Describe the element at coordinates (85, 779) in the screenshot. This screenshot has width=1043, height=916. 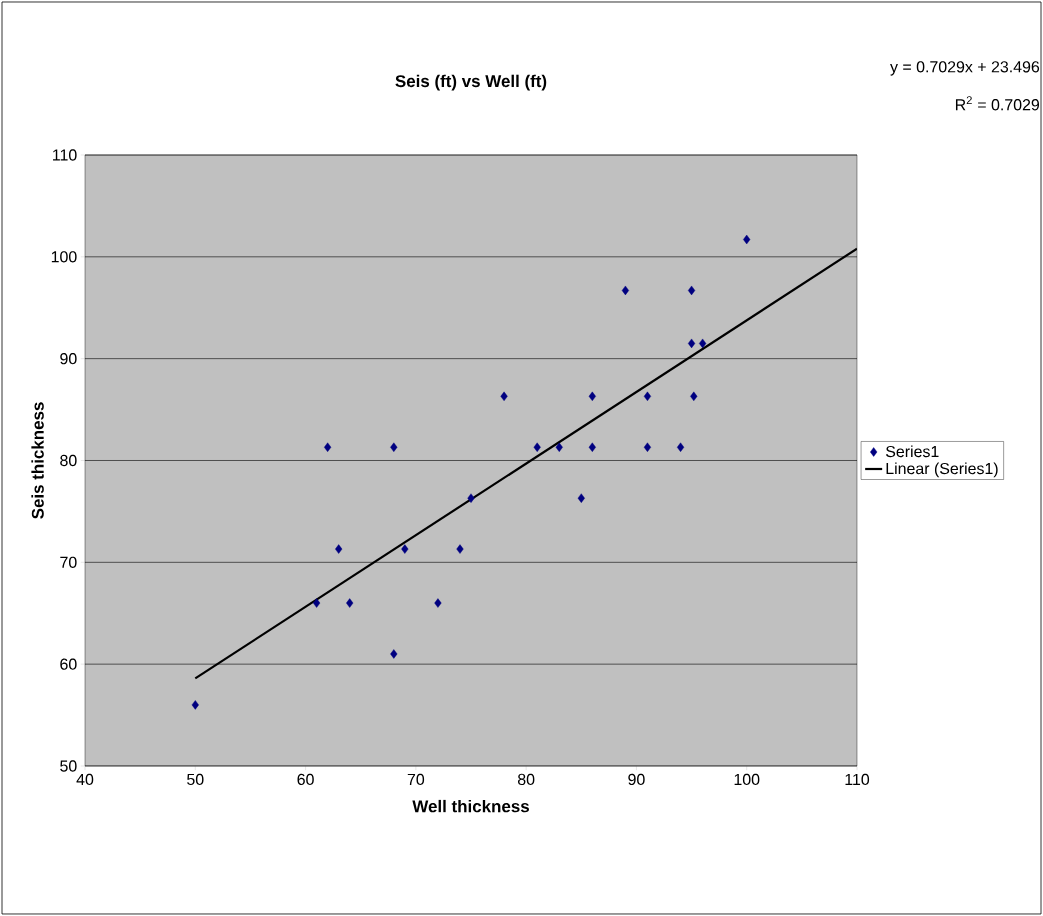
I see `x-tick-label: 40` at that location.